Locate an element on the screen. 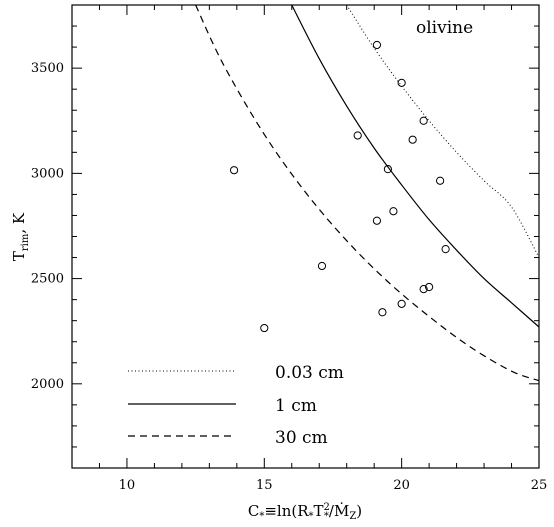 The width and height of the screenshot is (554, 527). y-tick-label: 3500 is located at coordinates (47, 68).